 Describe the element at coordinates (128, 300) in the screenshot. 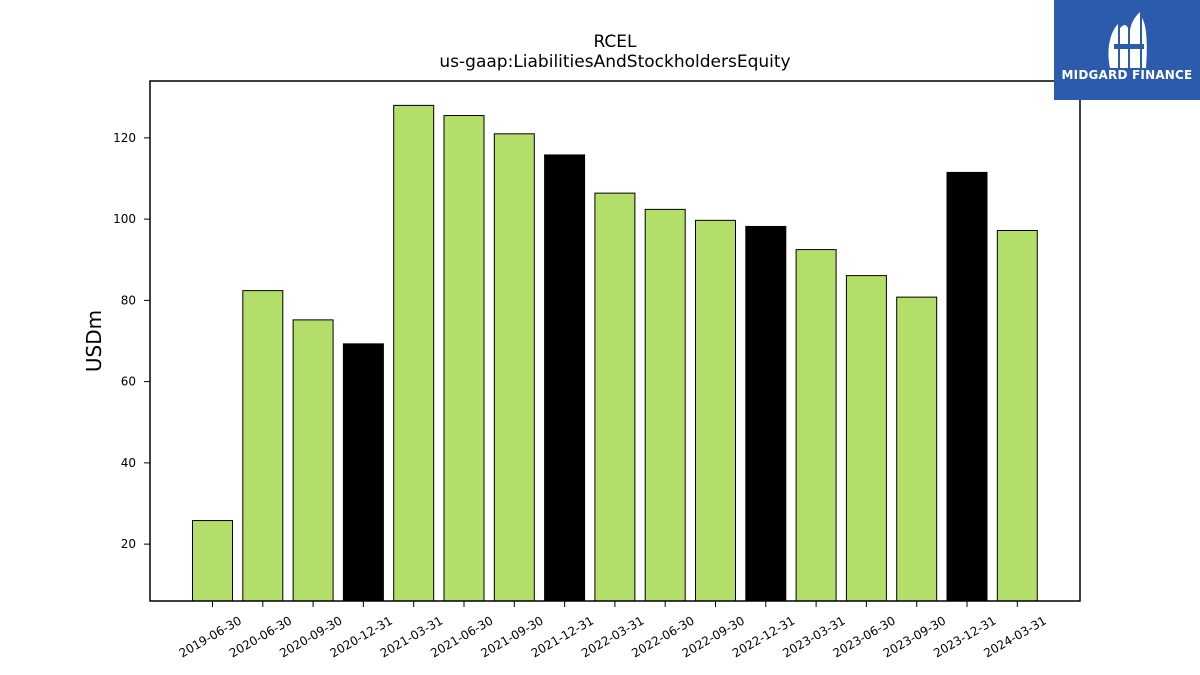

I see `y-tick-label: 80` at that location.